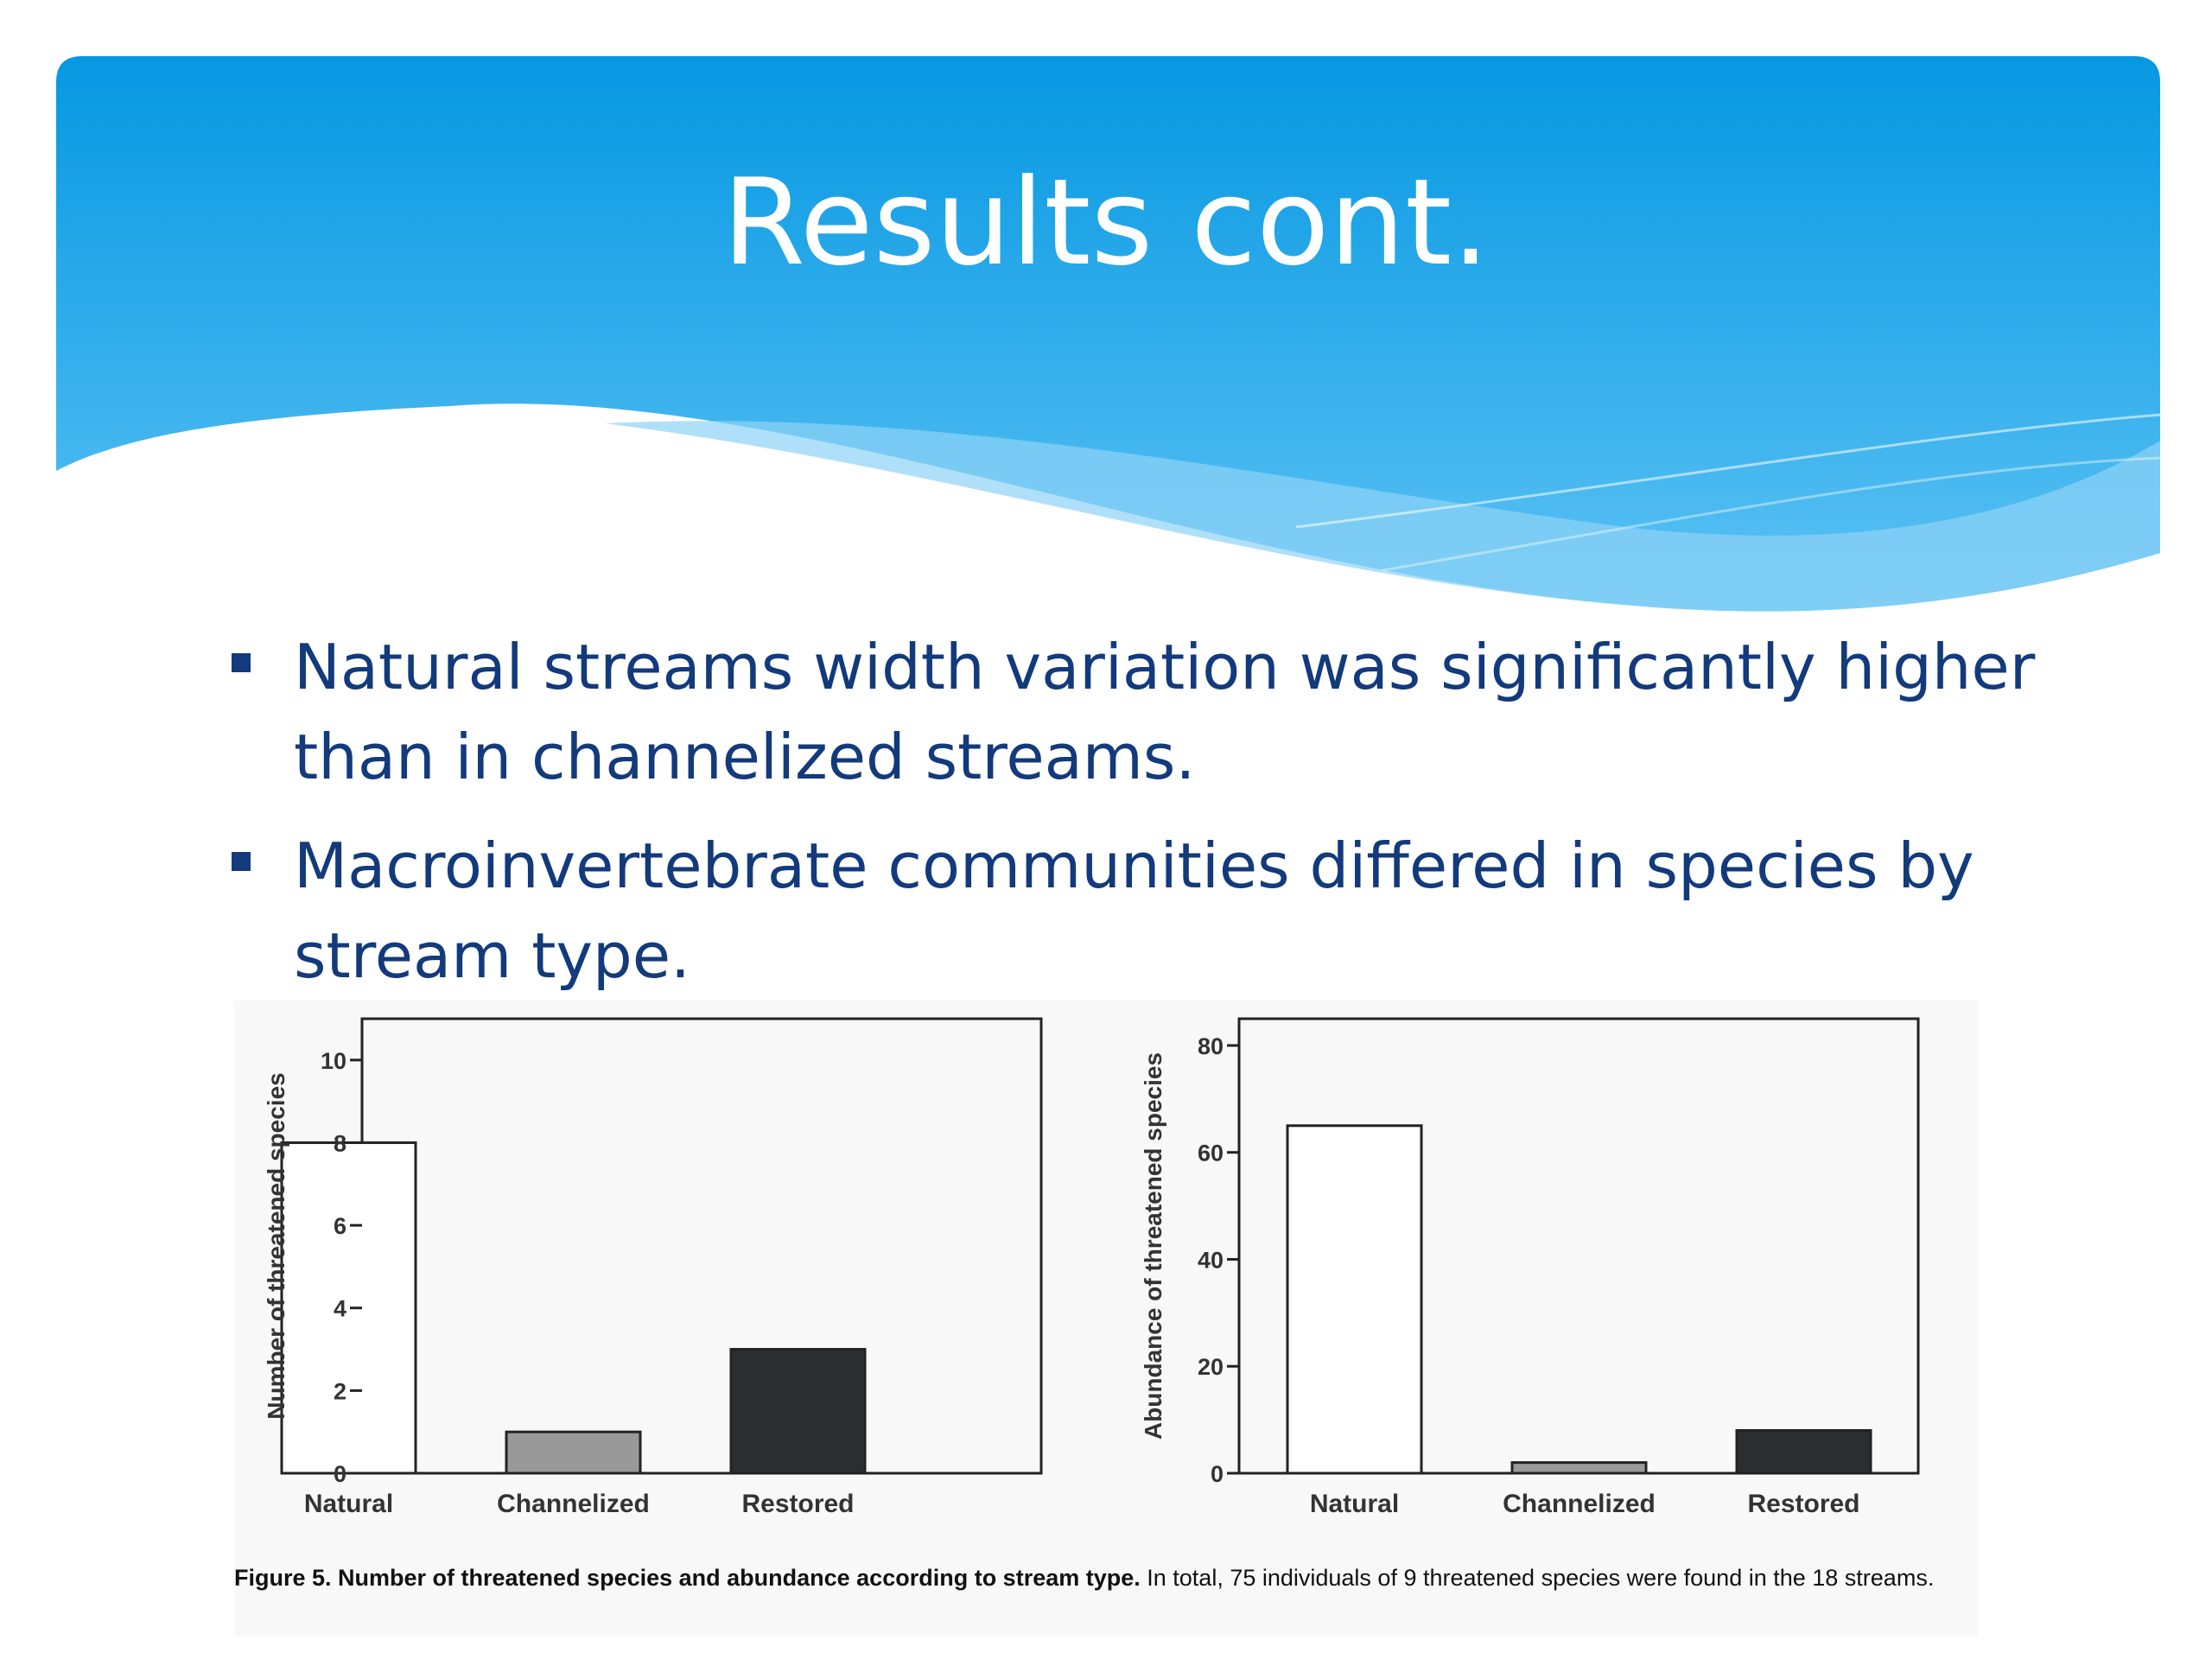 The height and width of the screenshot is (1659, 2212). Describe the element at coordinates (340, 1226) in the screenshot. I see `y-tick-label: 6` at that location.